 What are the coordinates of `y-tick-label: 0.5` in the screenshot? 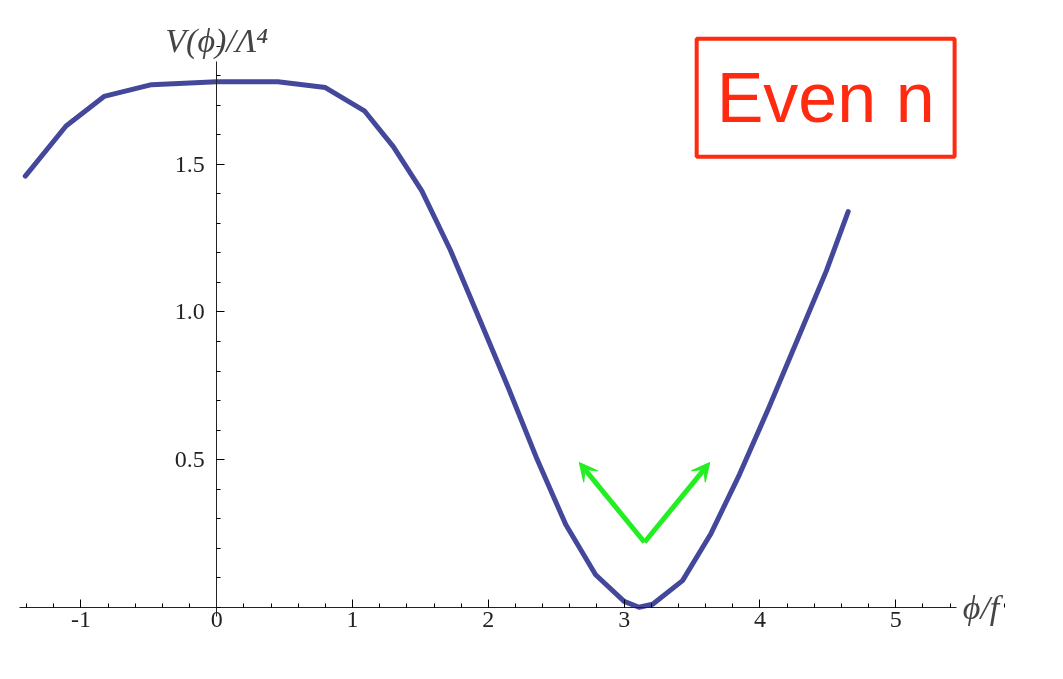 It's located at (189, 459).